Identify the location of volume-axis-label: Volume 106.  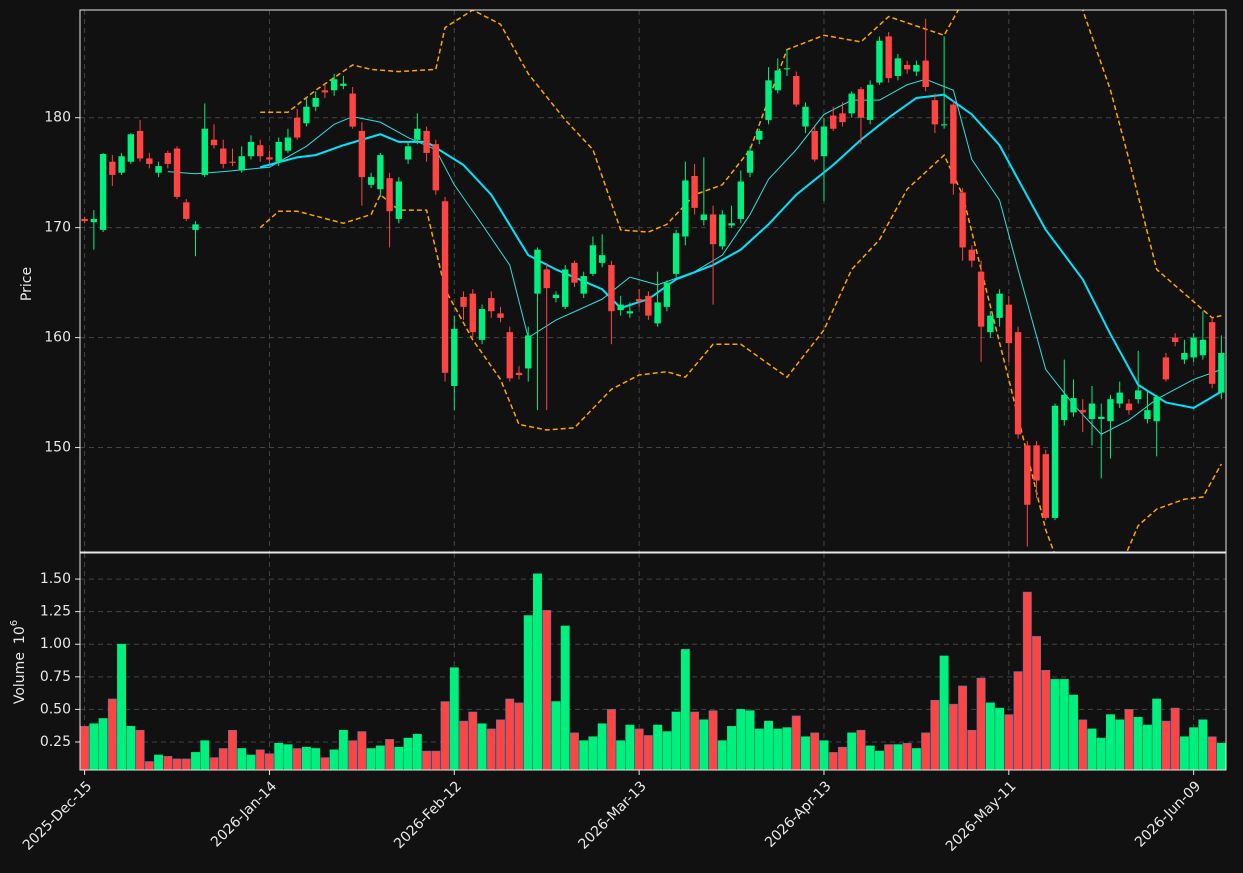
(18, 662).